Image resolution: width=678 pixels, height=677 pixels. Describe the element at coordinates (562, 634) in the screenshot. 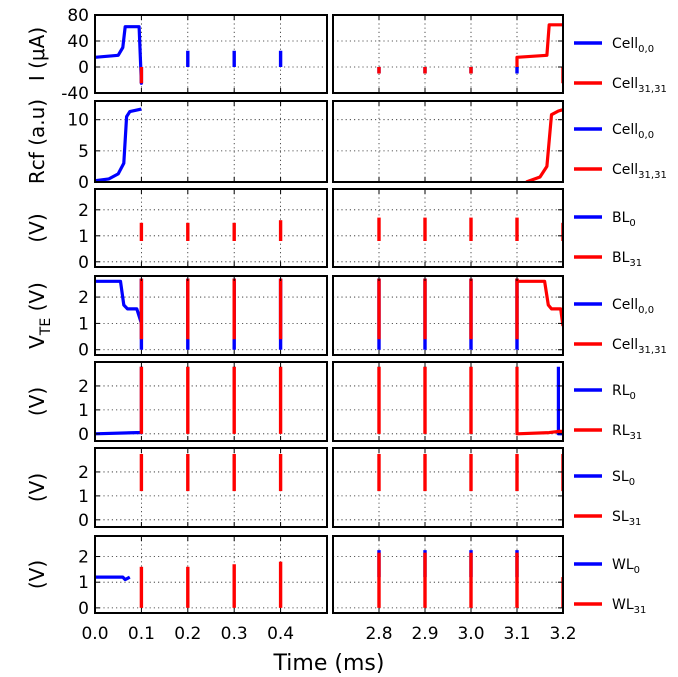

I see `x-tick-label: 3.2` at that location.